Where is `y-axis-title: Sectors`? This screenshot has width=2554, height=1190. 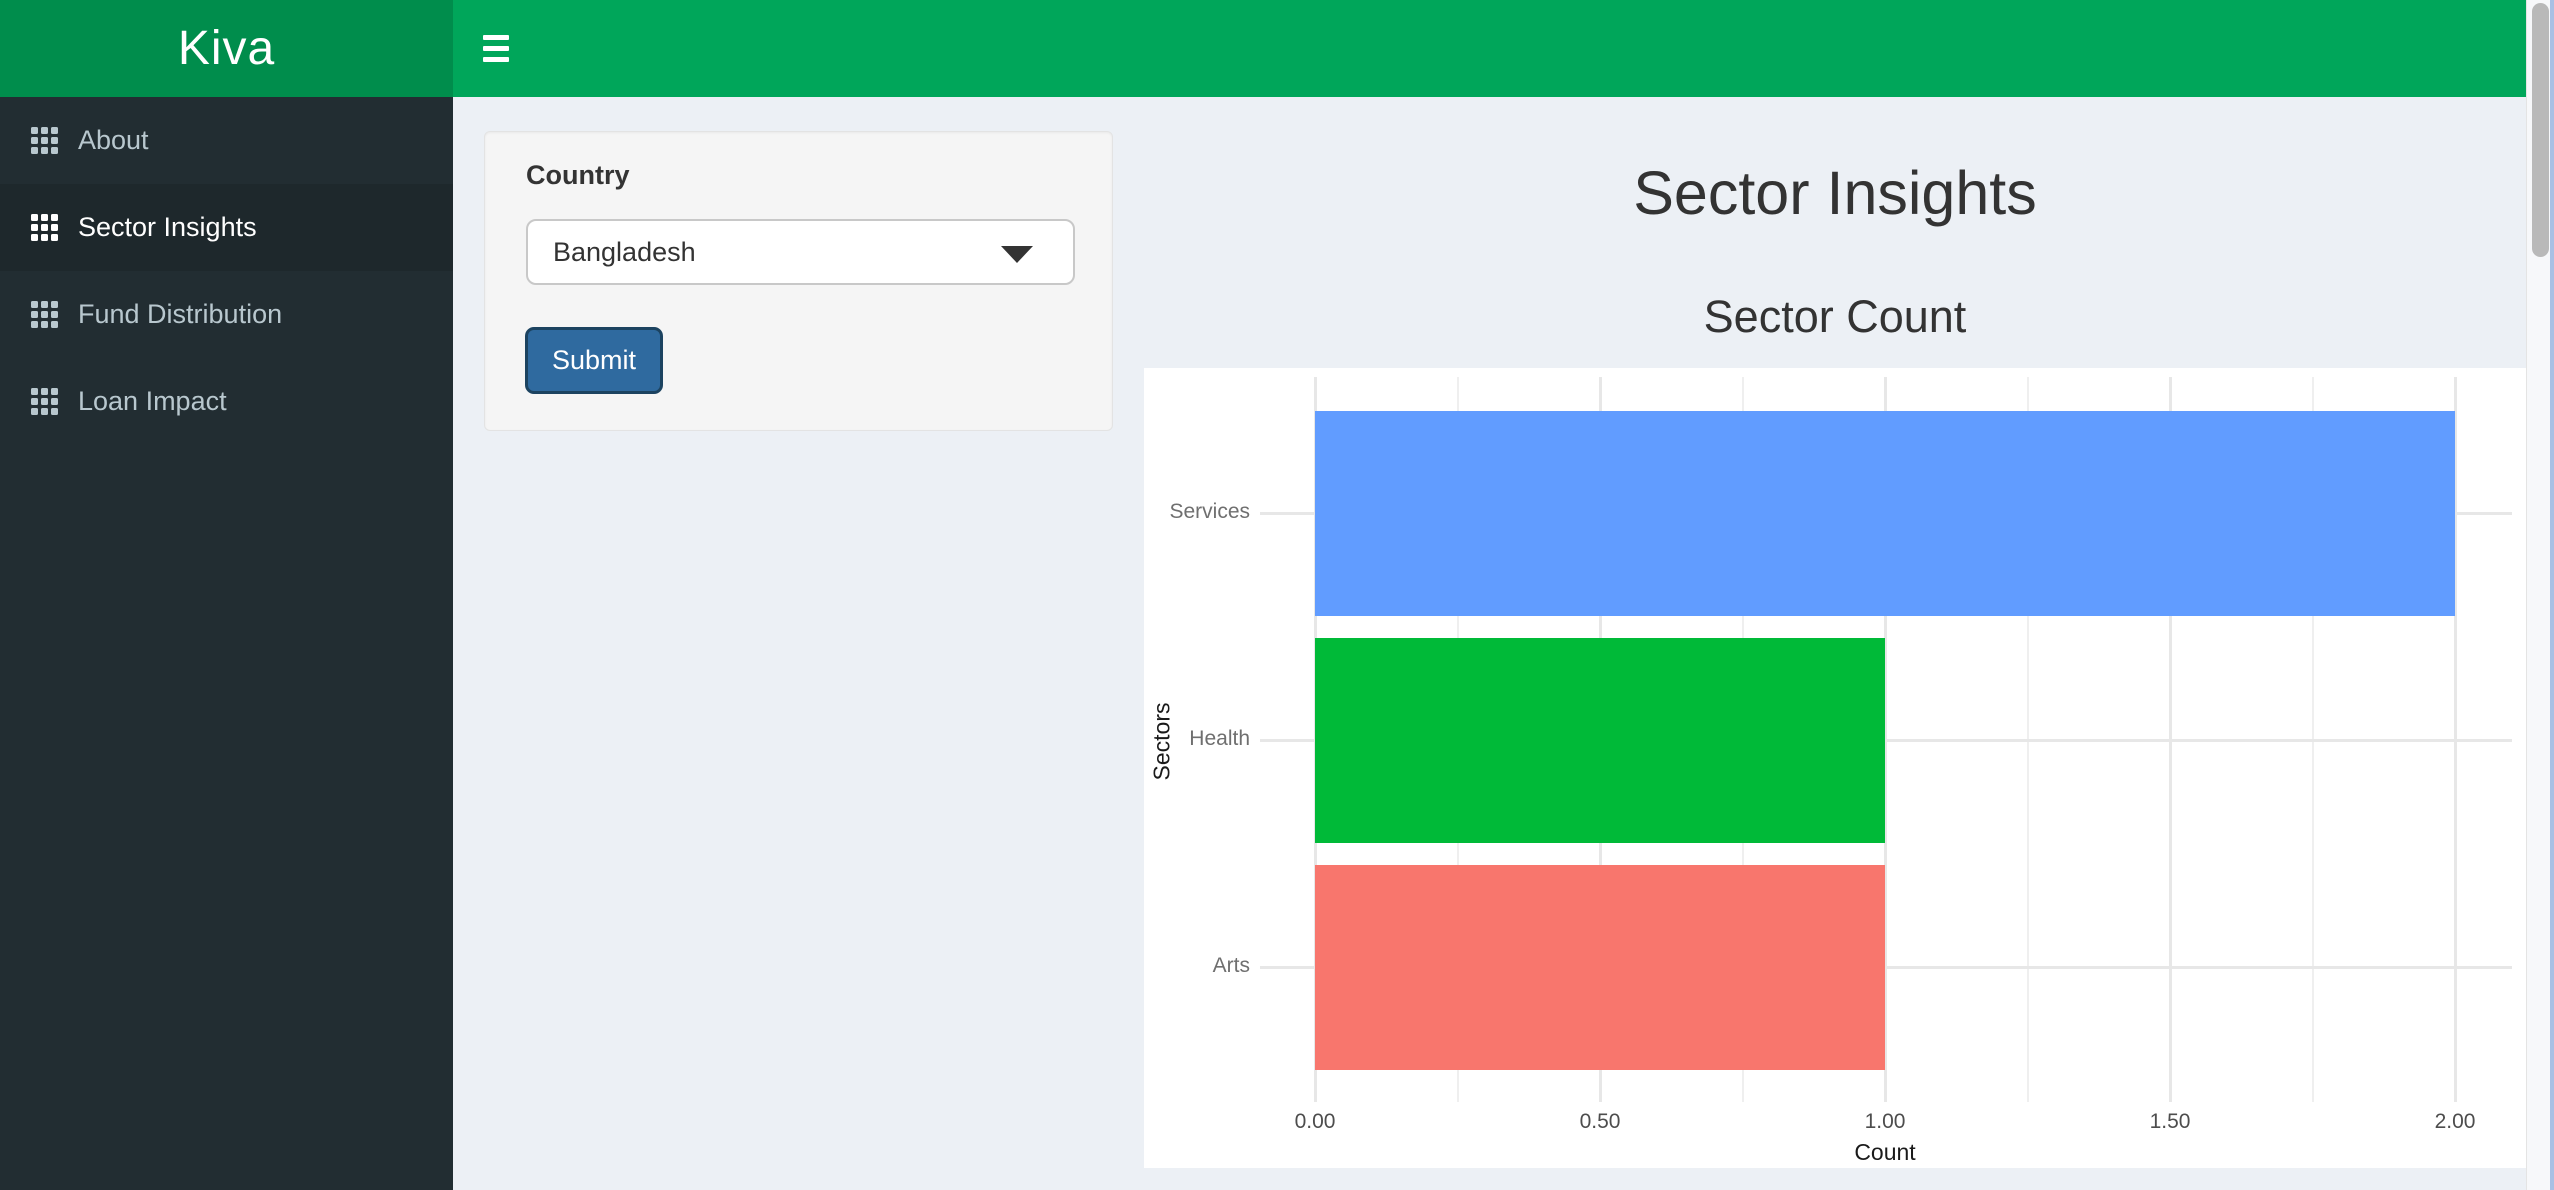
y-axis-title: Sectors is located at coordinates (1161, 741).